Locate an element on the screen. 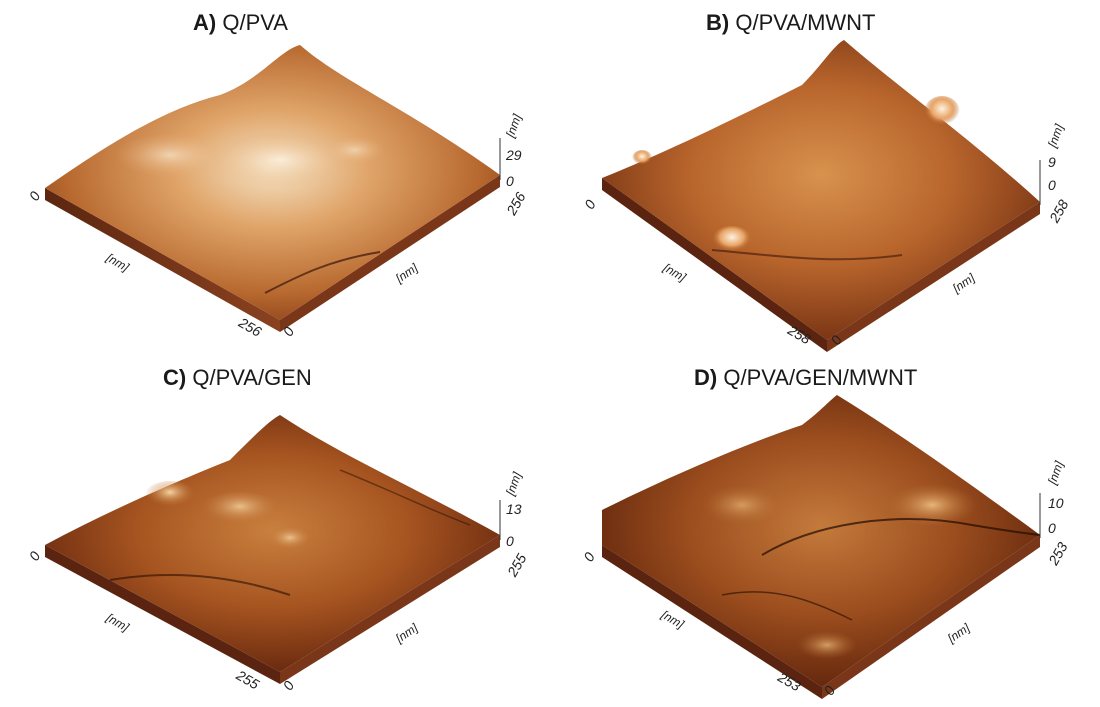 The image size is (1100, 707). panel-d-xmax: 253 is located at coordinates (1058, 553).